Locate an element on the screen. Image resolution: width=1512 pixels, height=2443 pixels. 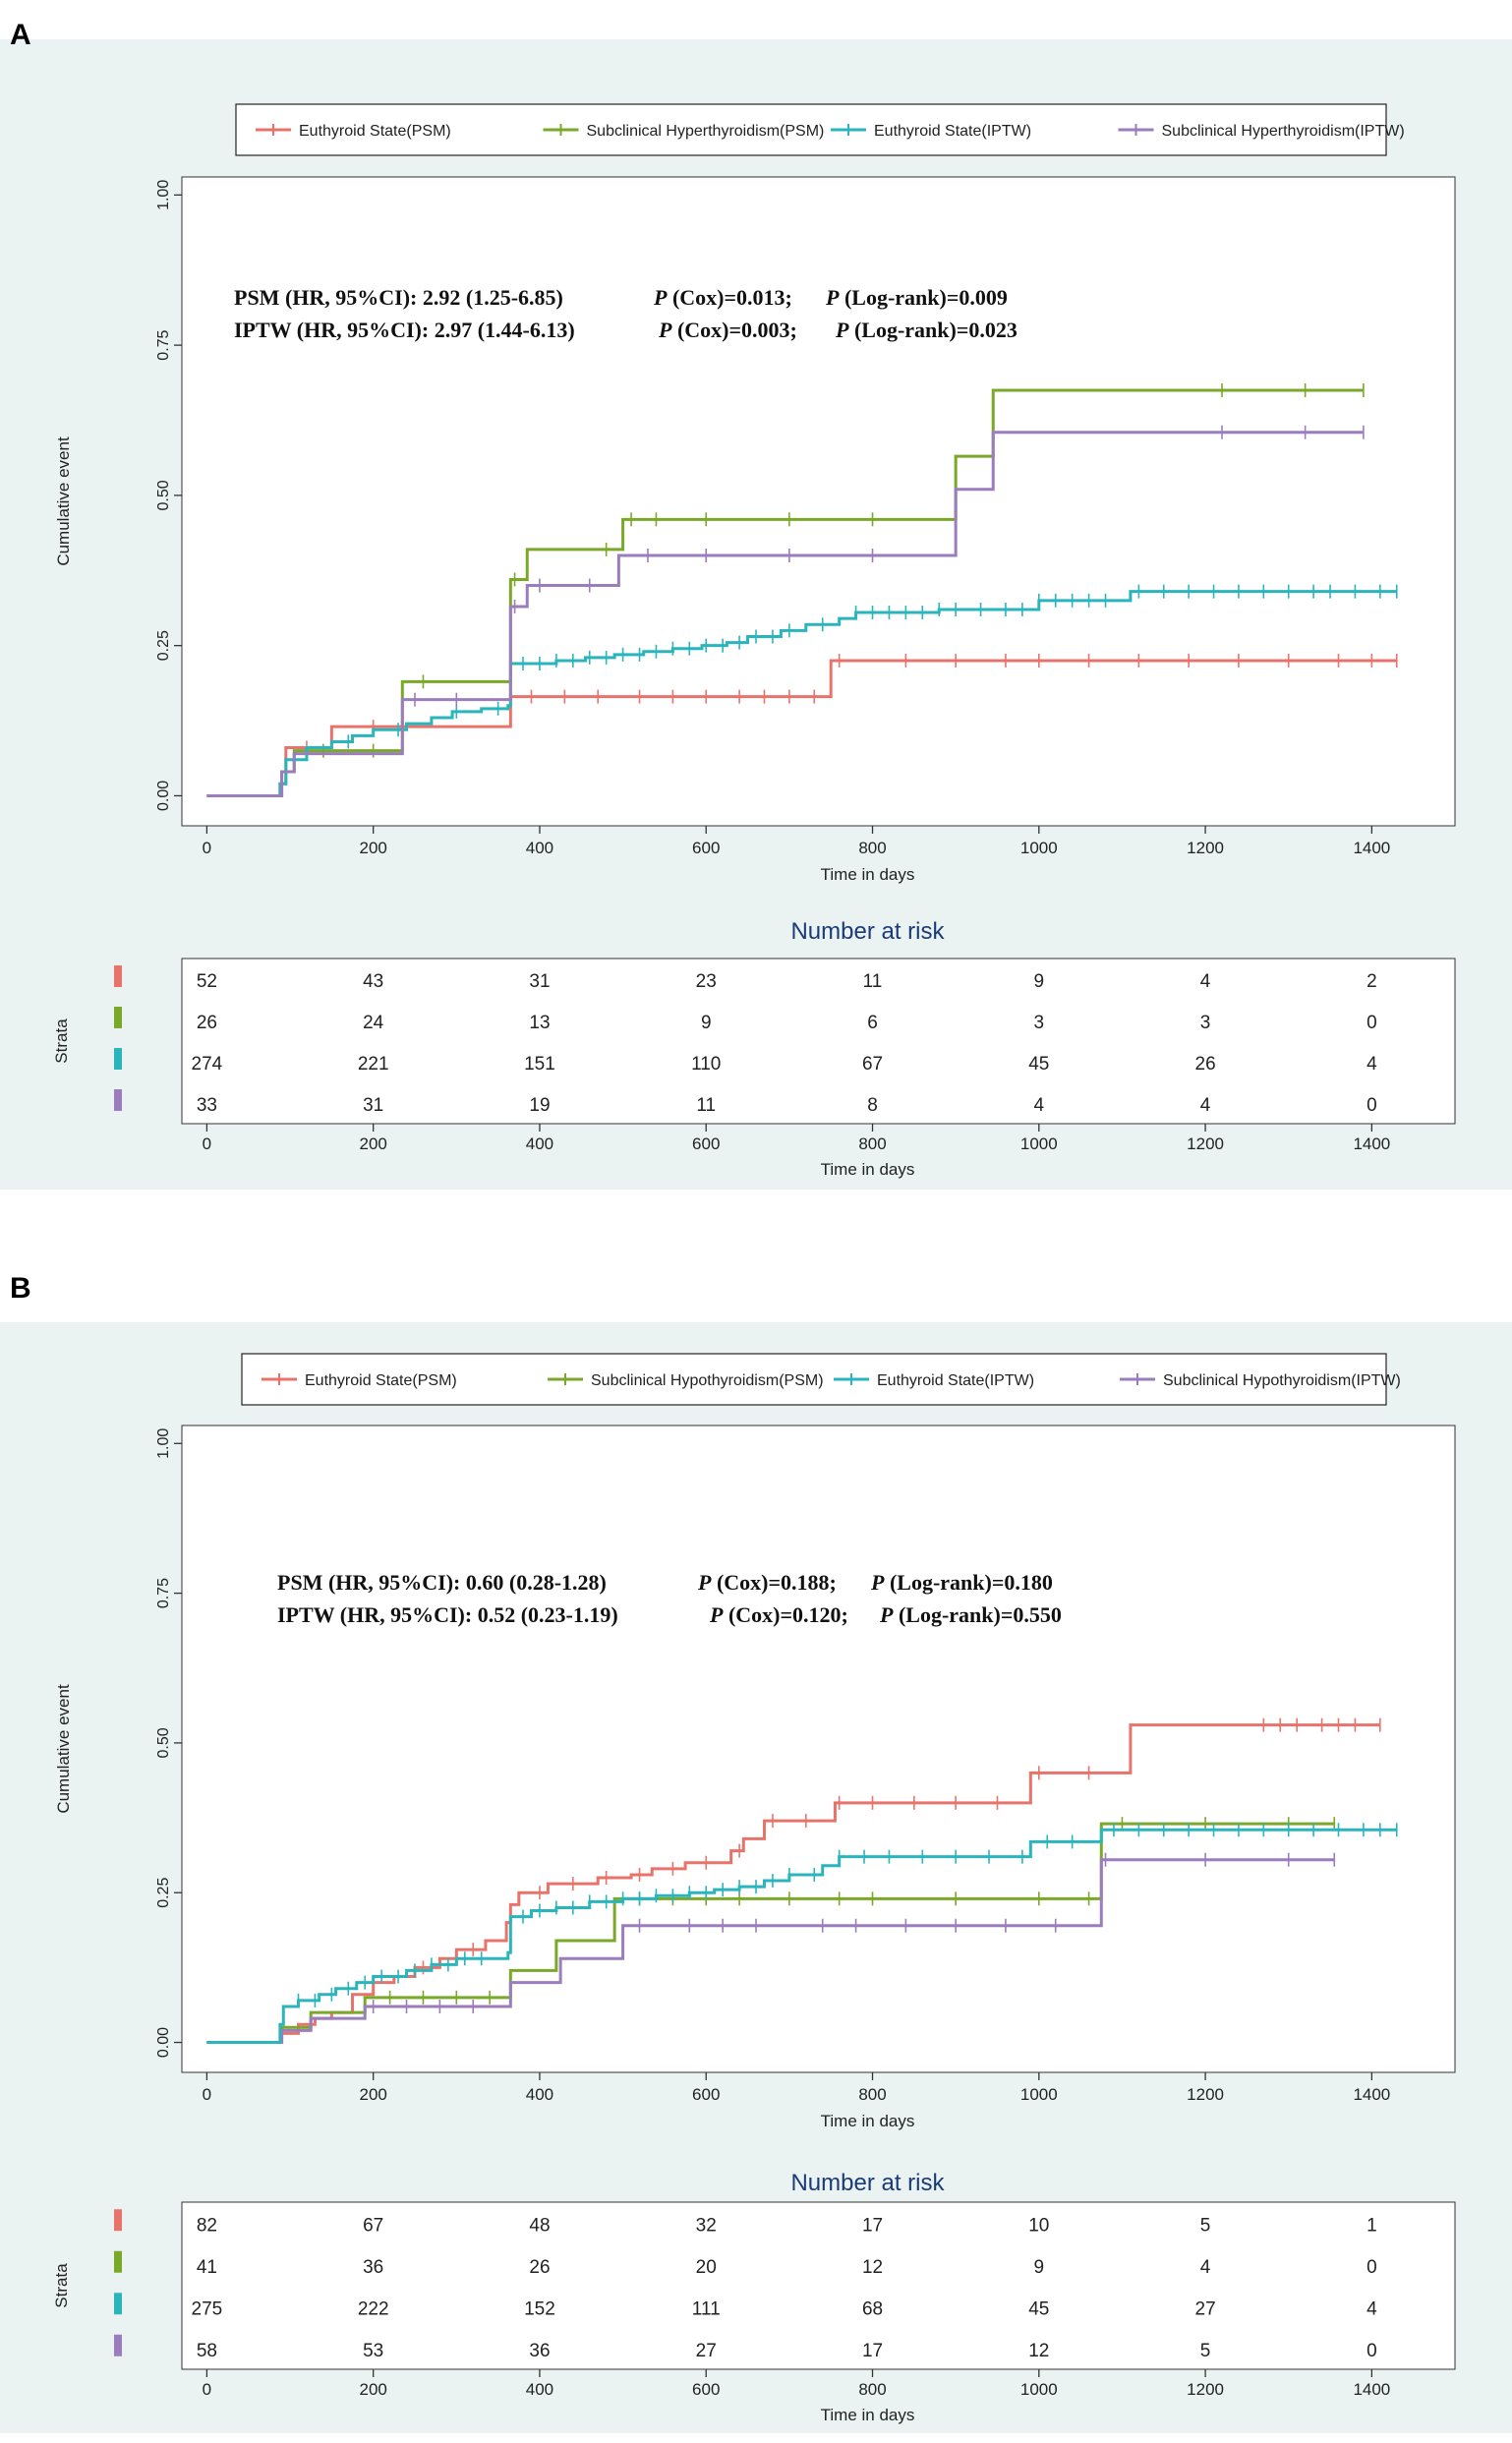
risk-count: 13 is located at coordinates (539, 1023).